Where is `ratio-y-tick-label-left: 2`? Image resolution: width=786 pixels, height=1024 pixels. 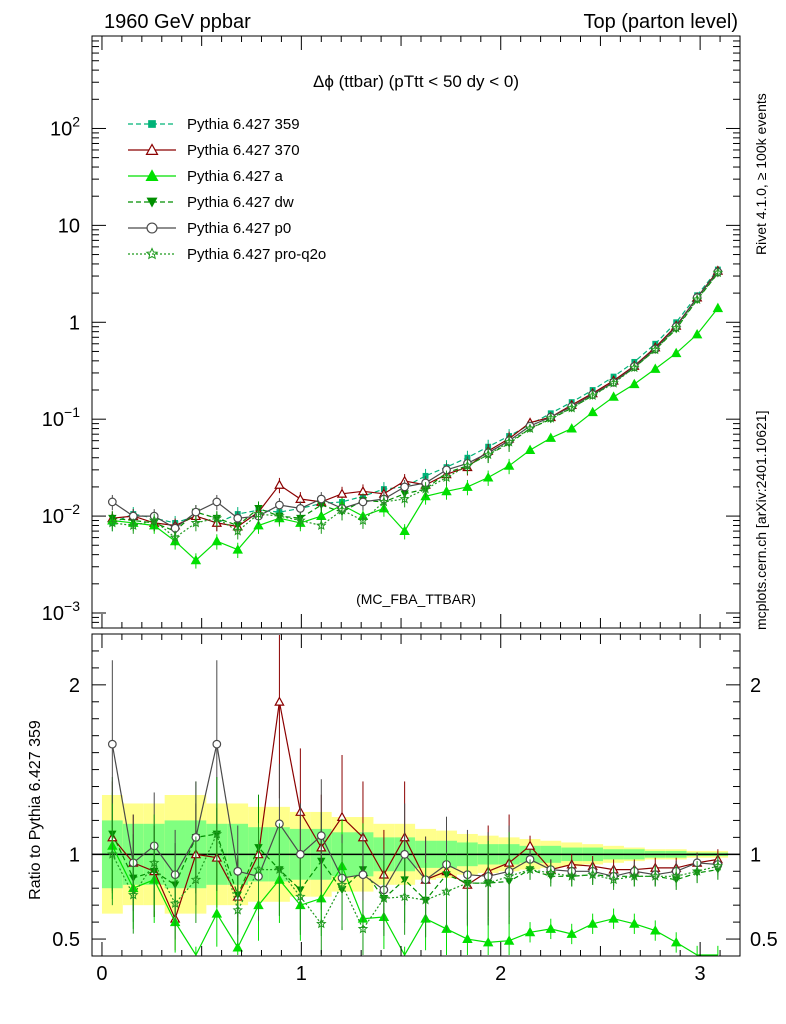 ratio-y-tick-label-left: 2 is located at coordinates (74, 686).